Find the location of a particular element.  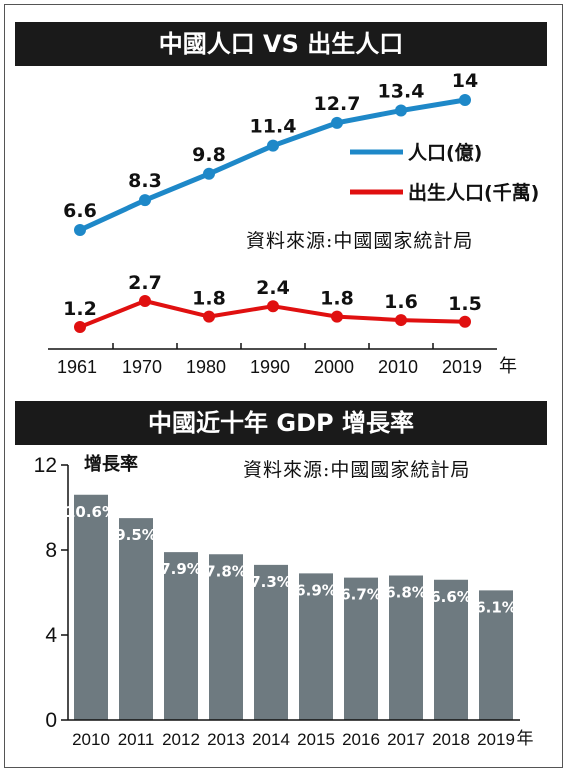

x-tick-label: 2000 is located at coordinates (334, 367).